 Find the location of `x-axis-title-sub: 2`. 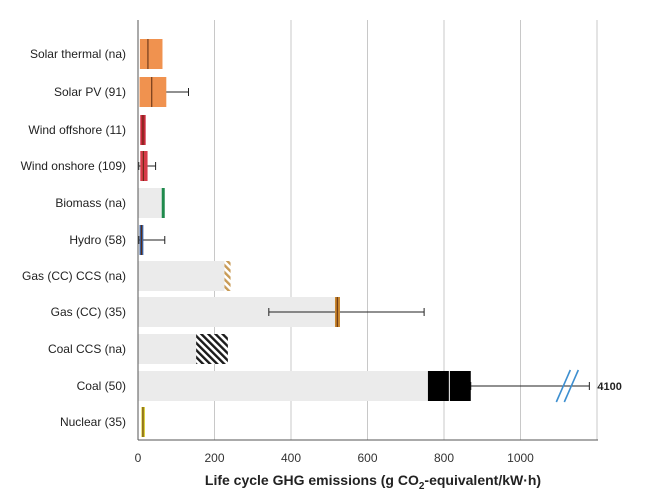

x-axis-title-sub: 2 is located at coordinates (421, 486).